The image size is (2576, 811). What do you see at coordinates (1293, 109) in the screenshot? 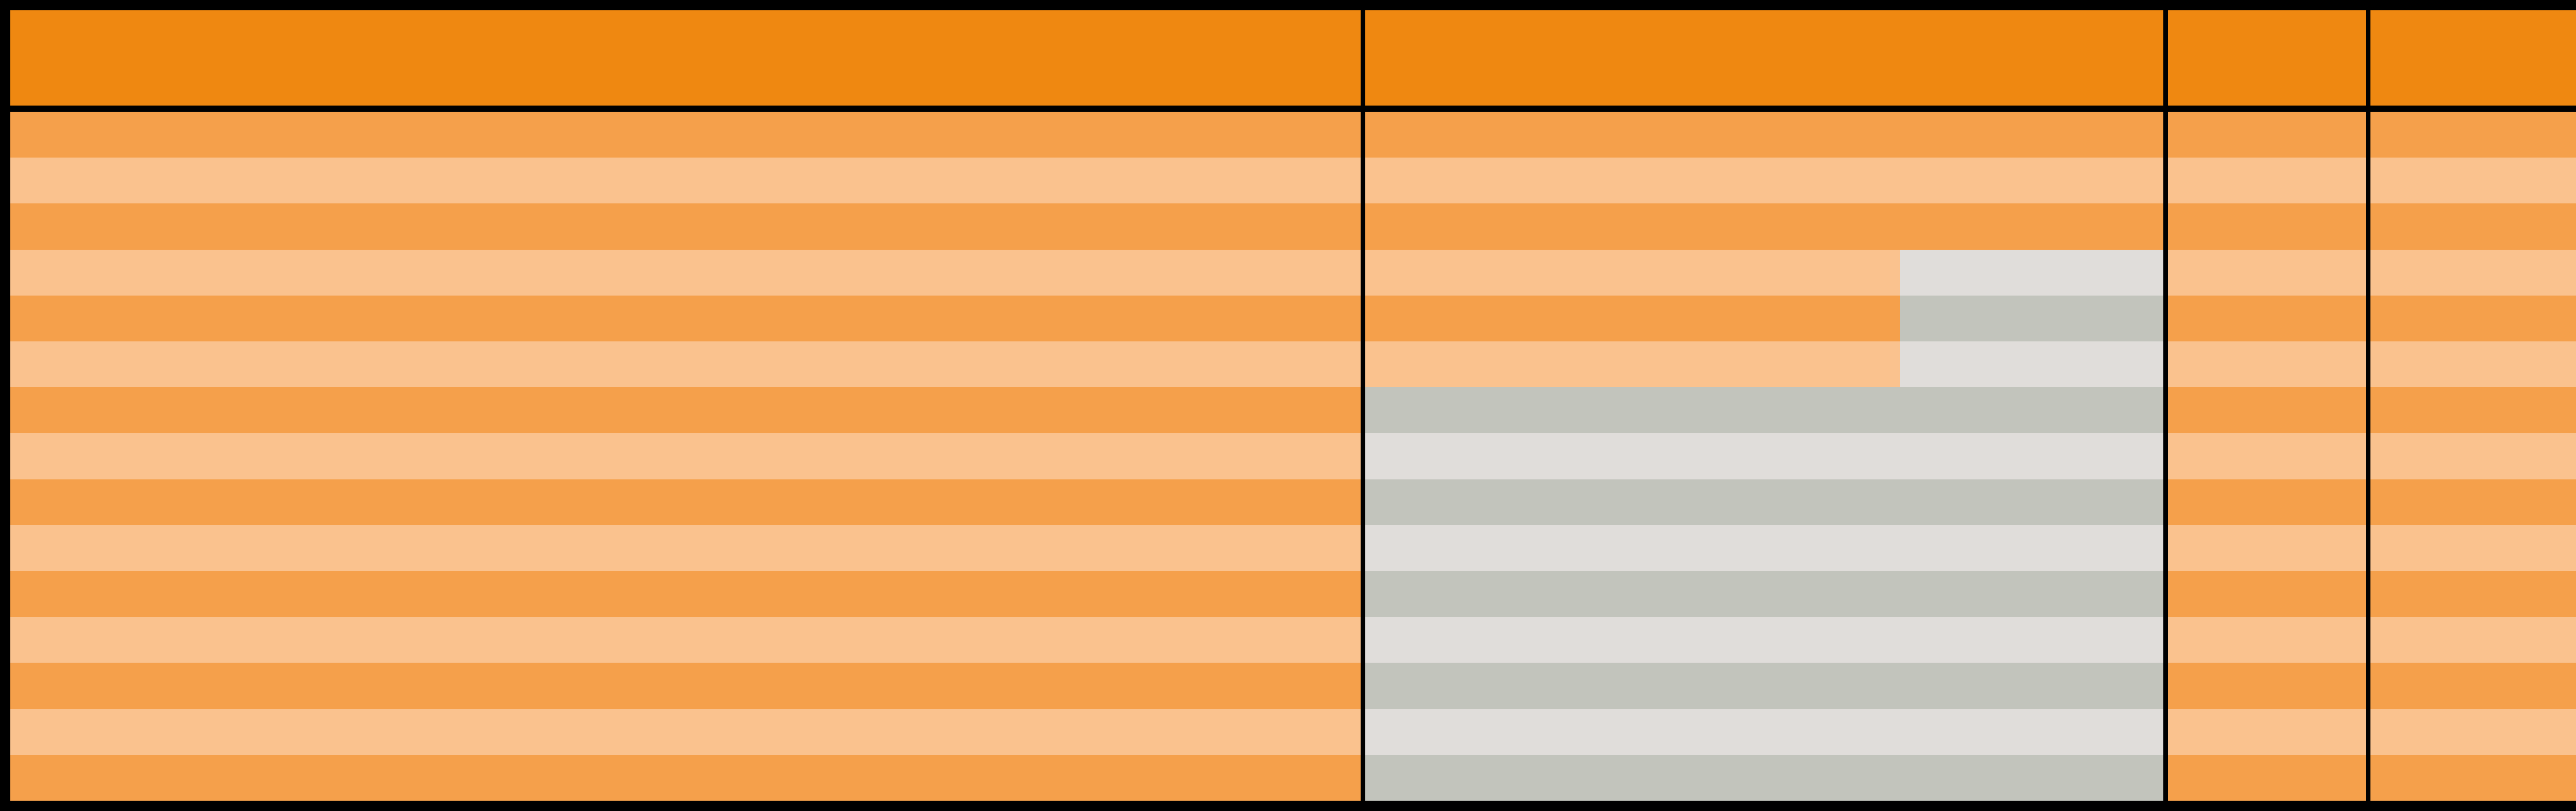
I see `header-divider` at bounding box center [1293, 109].